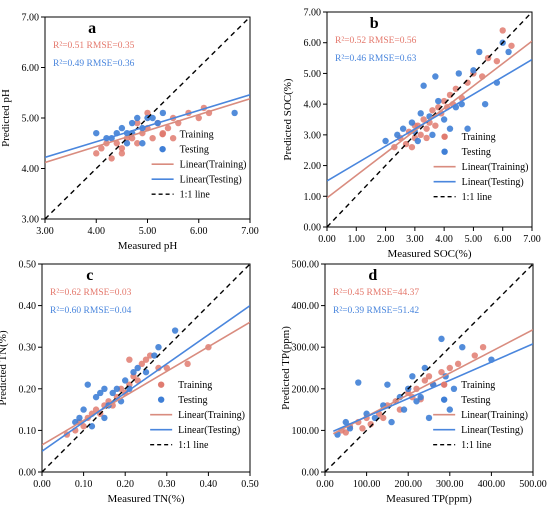  Describe the element at coordinates (4, 368) in the screenshot. I see `y-axis-label: Predicted TN(%)` at that location.